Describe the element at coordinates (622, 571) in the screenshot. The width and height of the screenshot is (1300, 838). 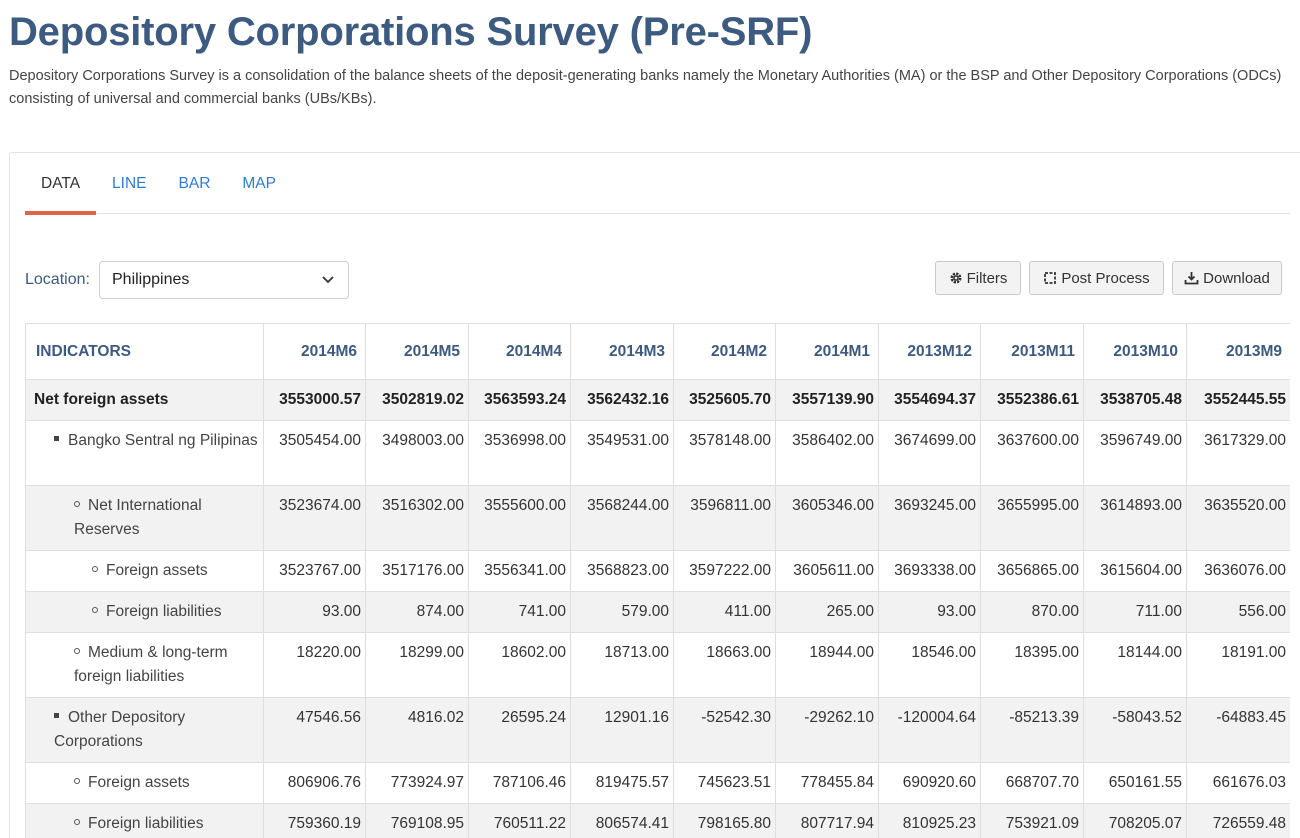
I see `value-cell: 3568823.00` at that location.